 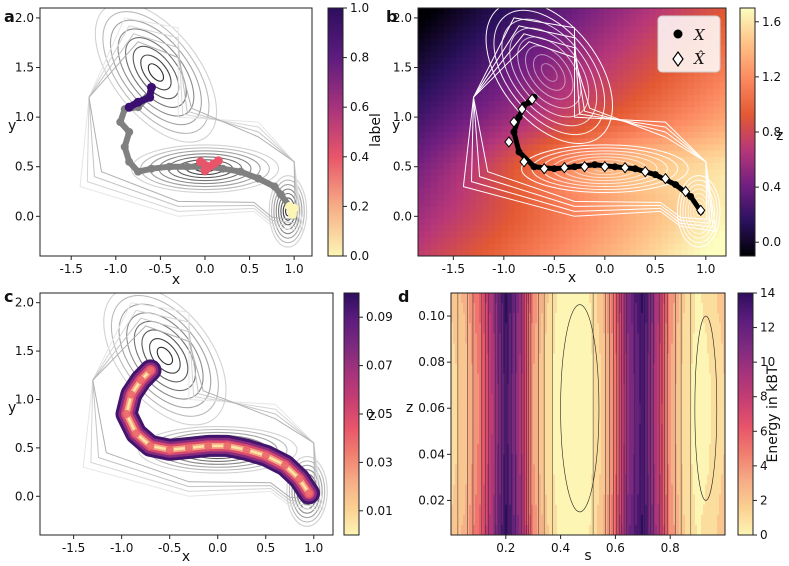 What do you see at coordinates (678, 34) in the screenshot?
I see `legend-marker-x` at bounding box center [678, 34].